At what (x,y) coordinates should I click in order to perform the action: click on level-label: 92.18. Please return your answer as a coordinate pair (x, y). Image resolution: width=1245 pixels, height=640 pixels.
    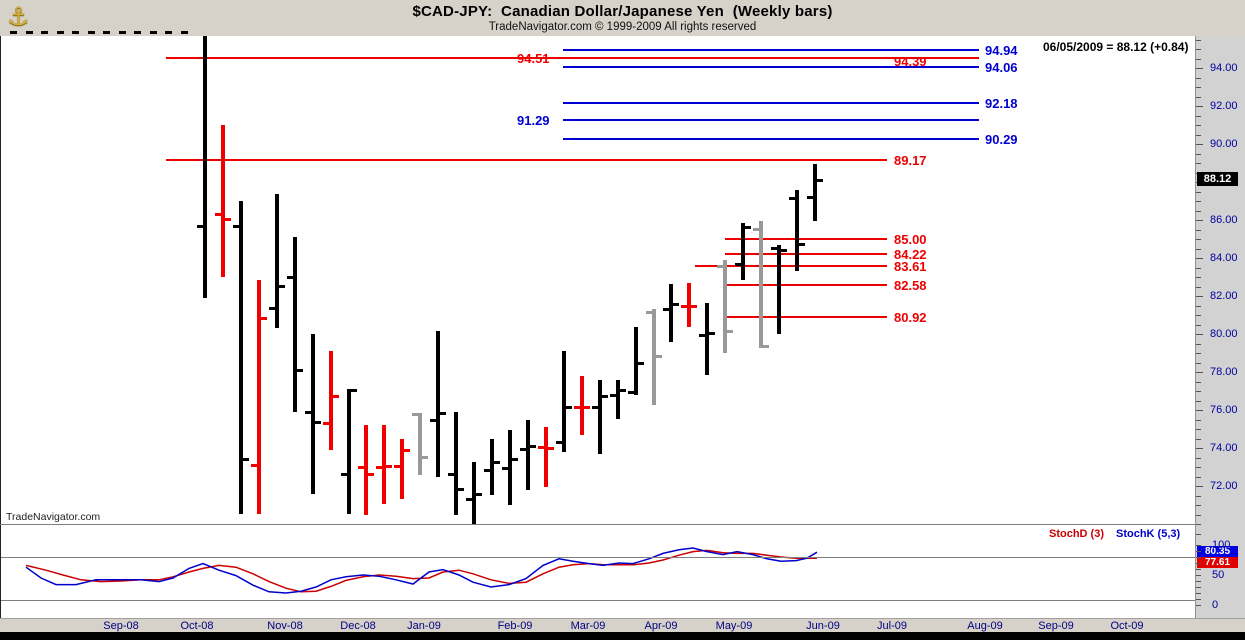
    Looking at the image, I should click on (1001, 103).